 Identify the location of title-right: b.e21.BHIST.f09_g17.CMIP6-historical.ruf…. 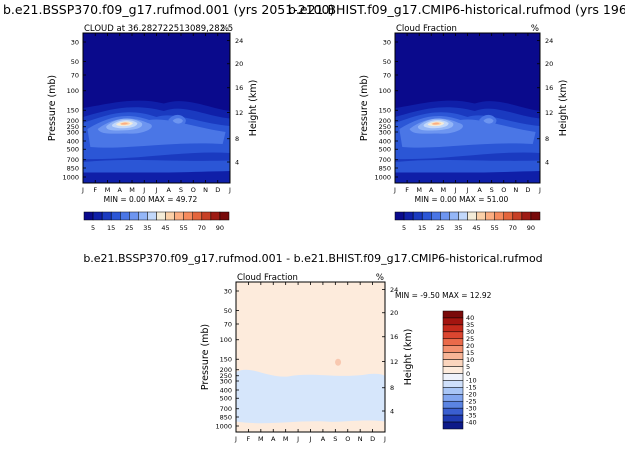
(456, 9).